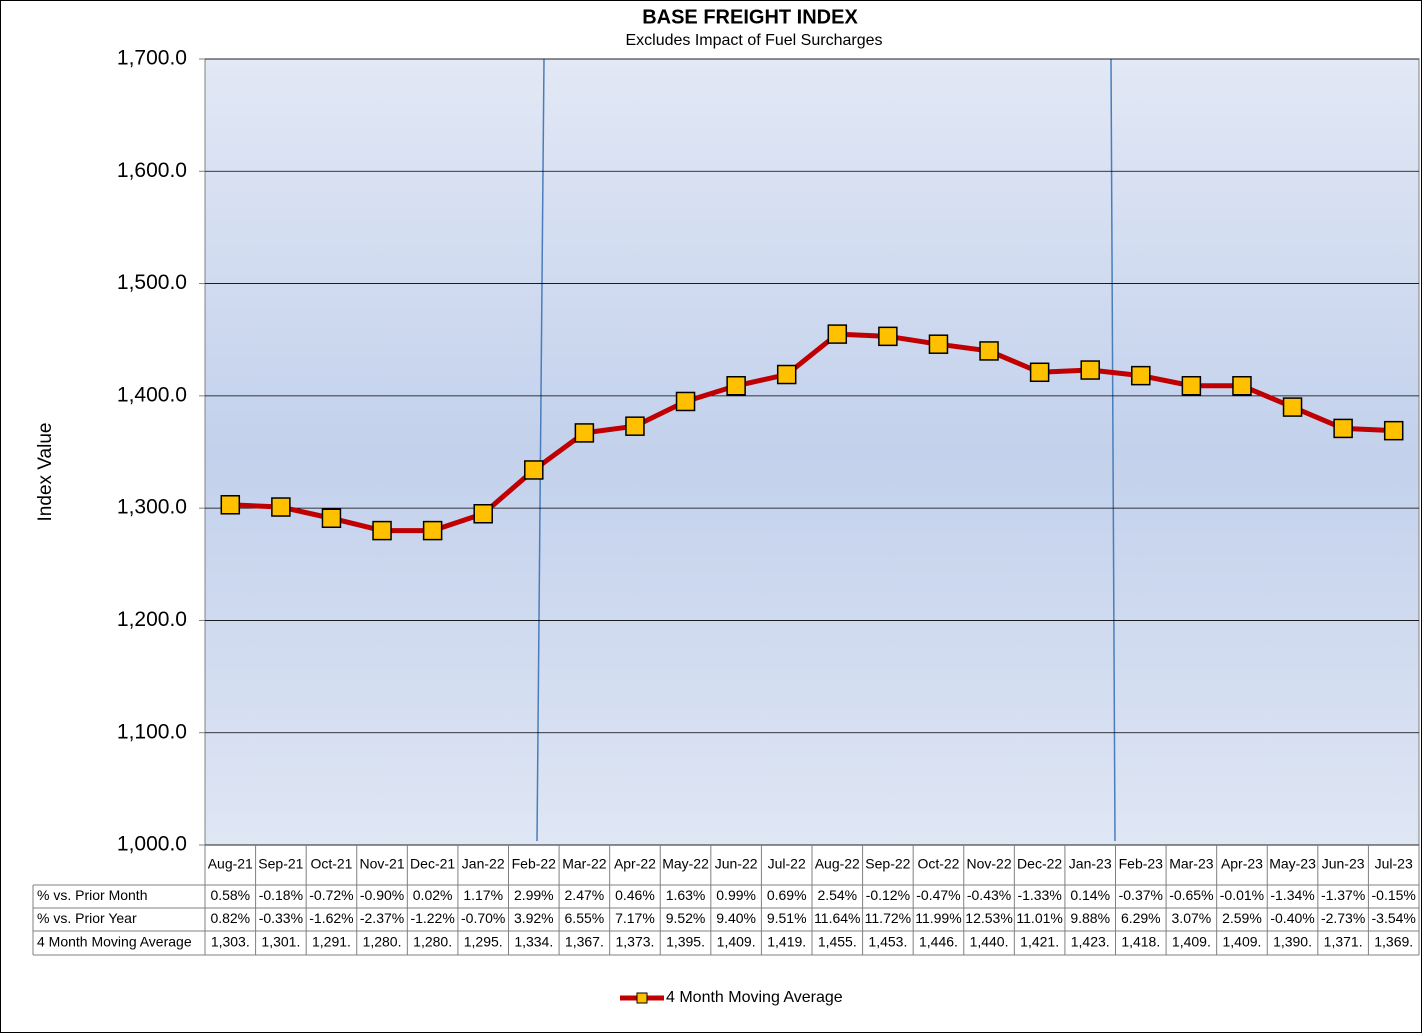 This screenshot has height=1034, width=1423. What do you see at coordinates (331, 918) in the screenshot?
I see `table-cell: -1.62%` at bounding box center [331, 918].